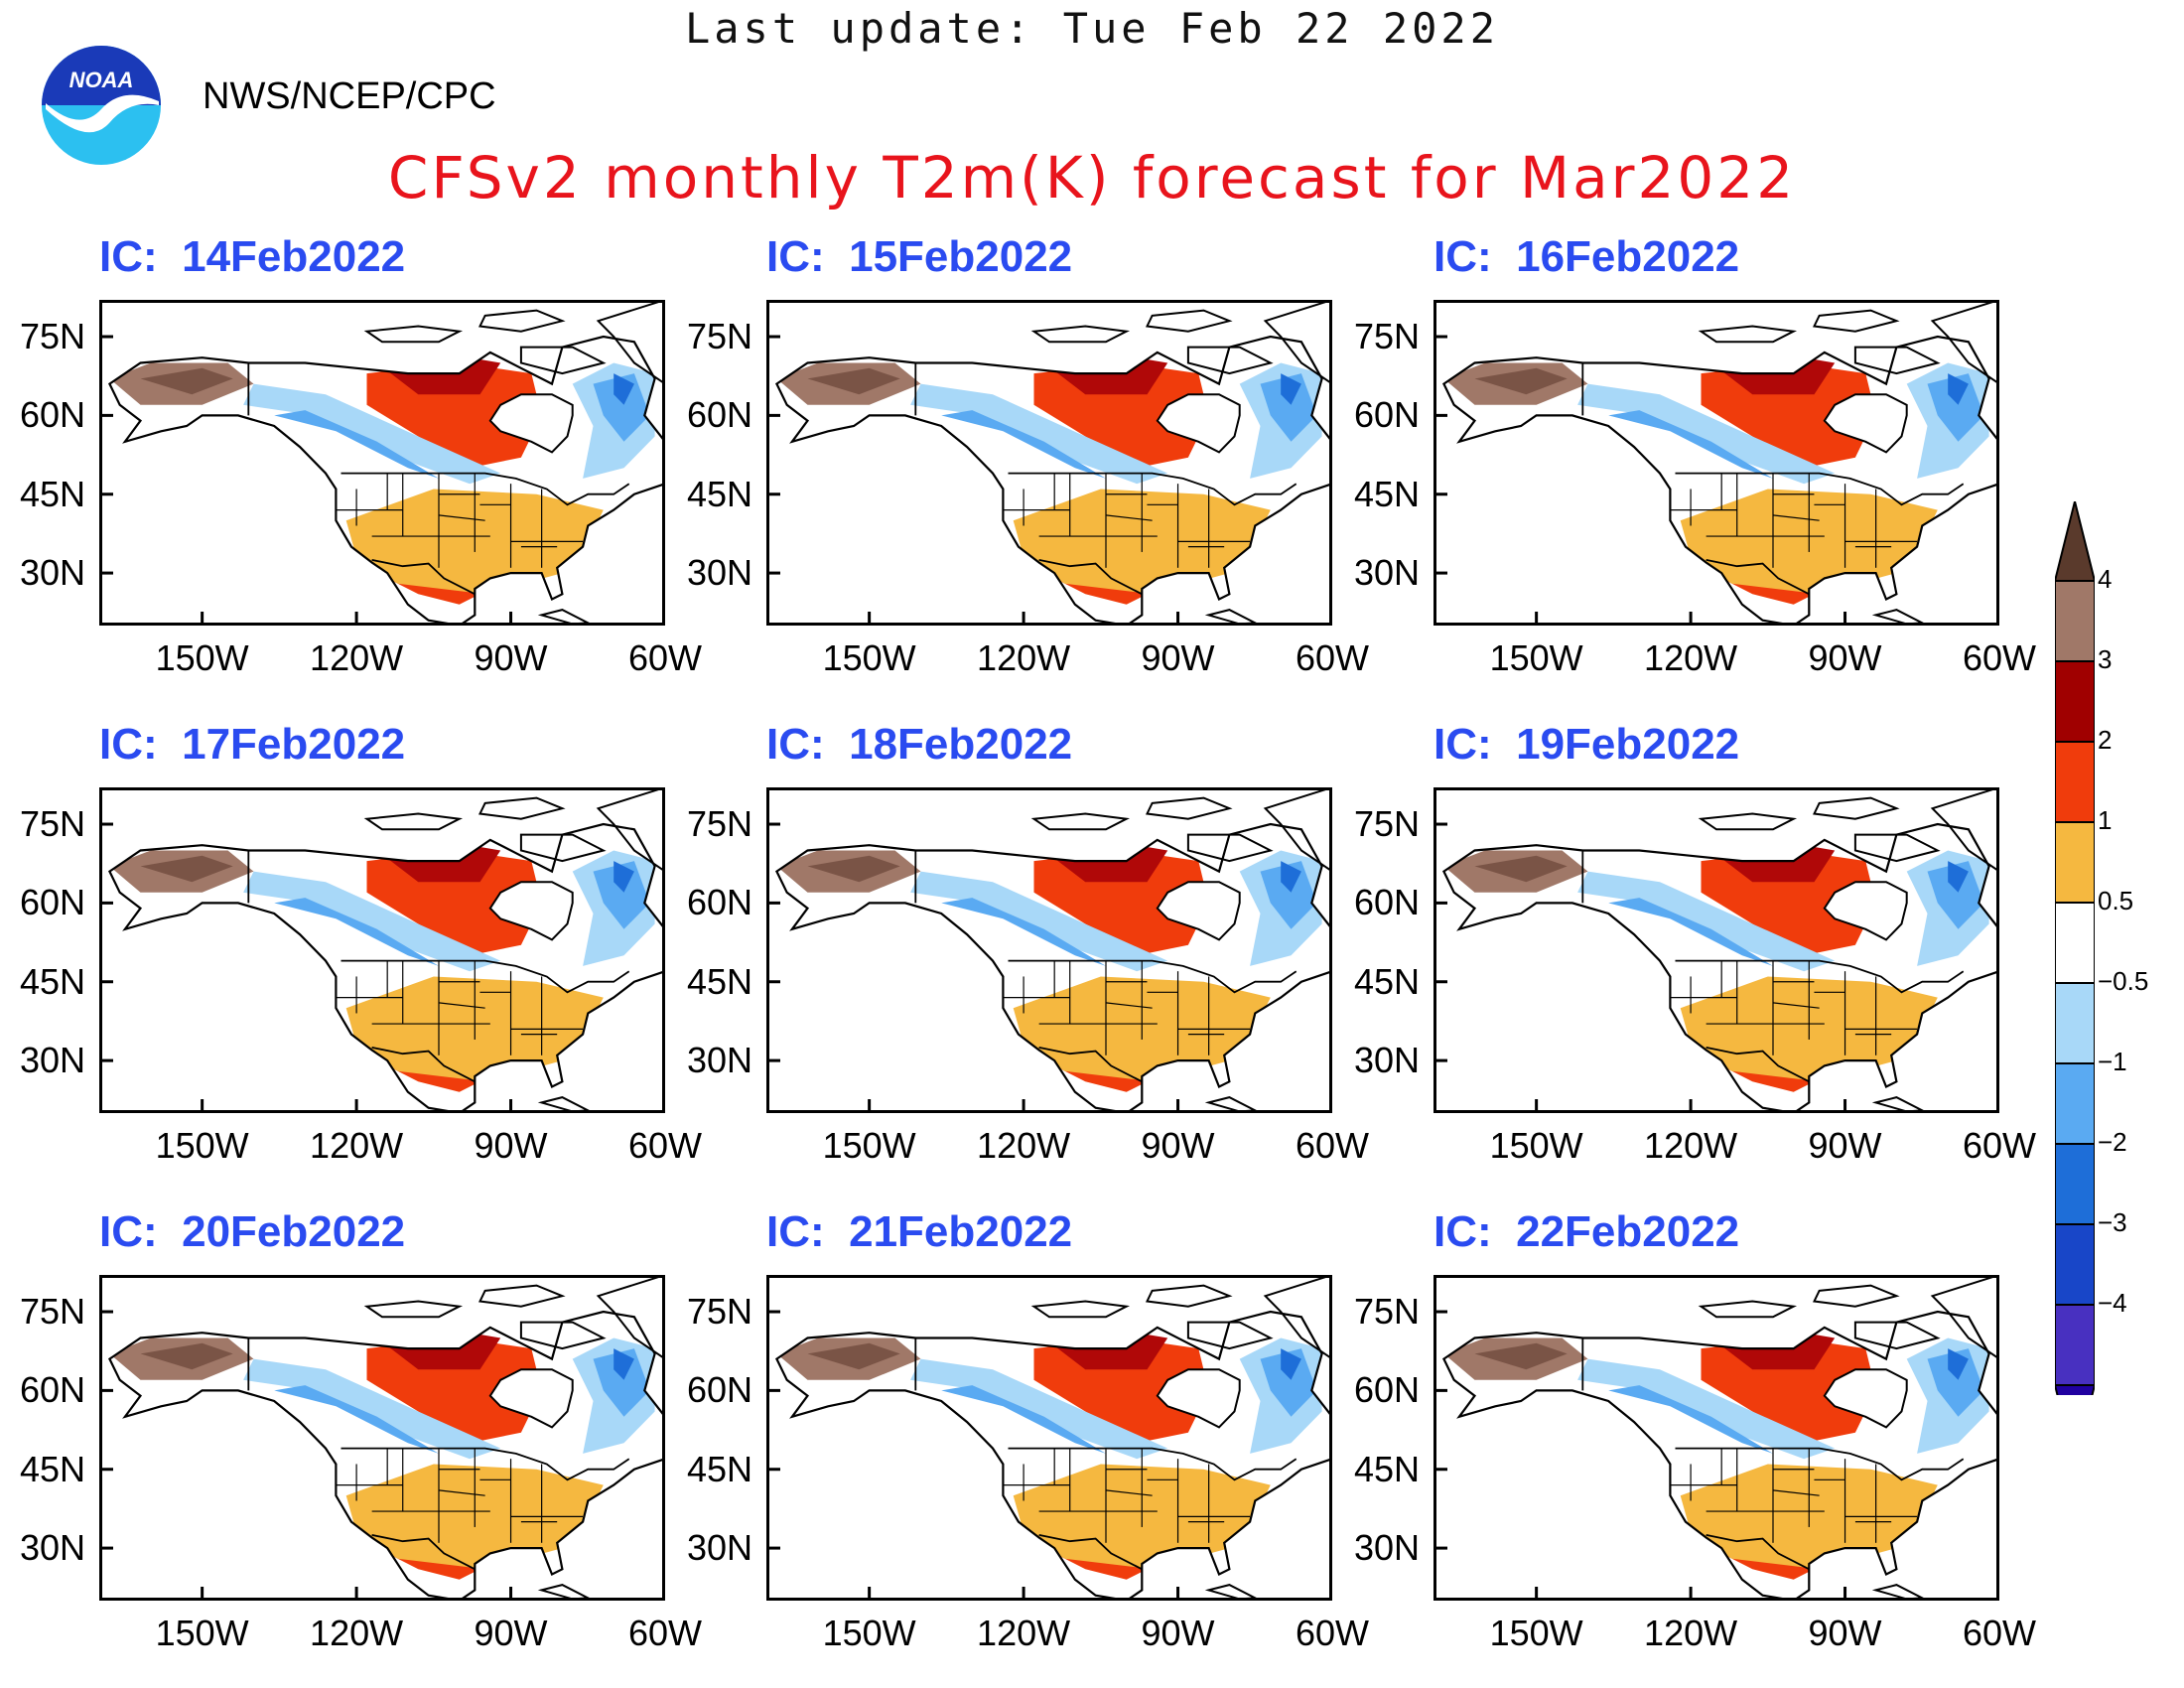 The height and width of the screenshot is (1688, 2184). Describe the element at coordinates (2112, 1061) in the screenshot. I see `colorbar-tick-label: −1` at that location.